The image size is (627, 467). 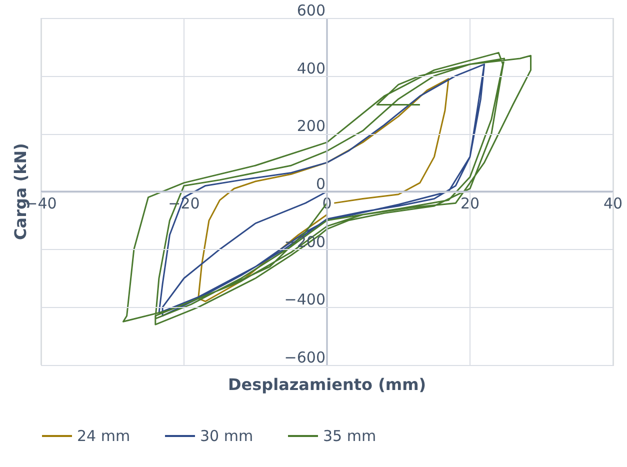 I want to click on y-tick-label: 200, so click(x=311, y=126).